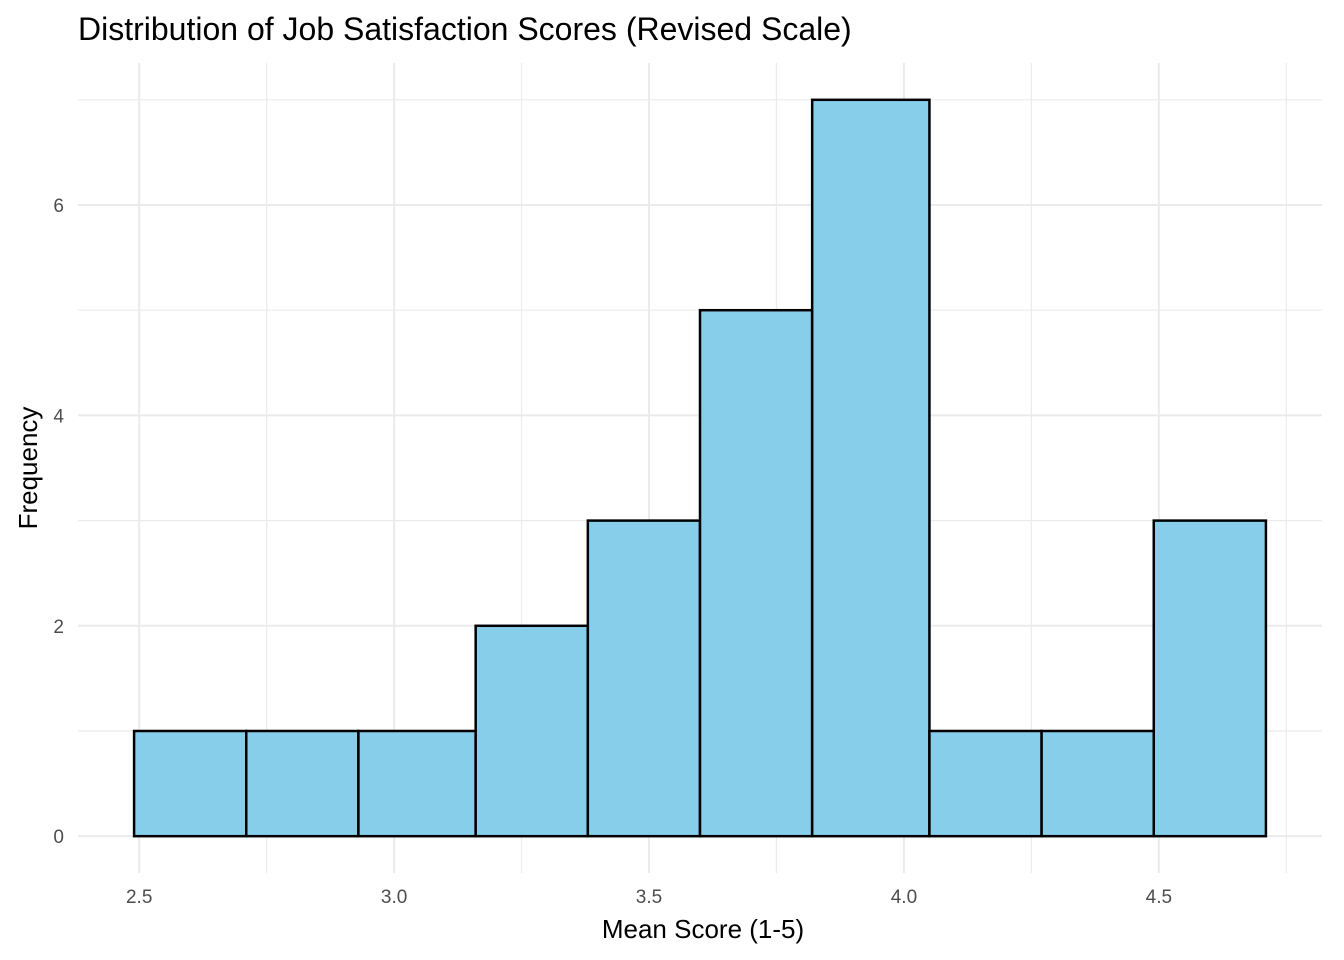 The image size is (1344, 960). What do you see at coordinates (58, 837) in the screenshot?
I see `y-tick-label: 0` at bounding box center [58, 837].